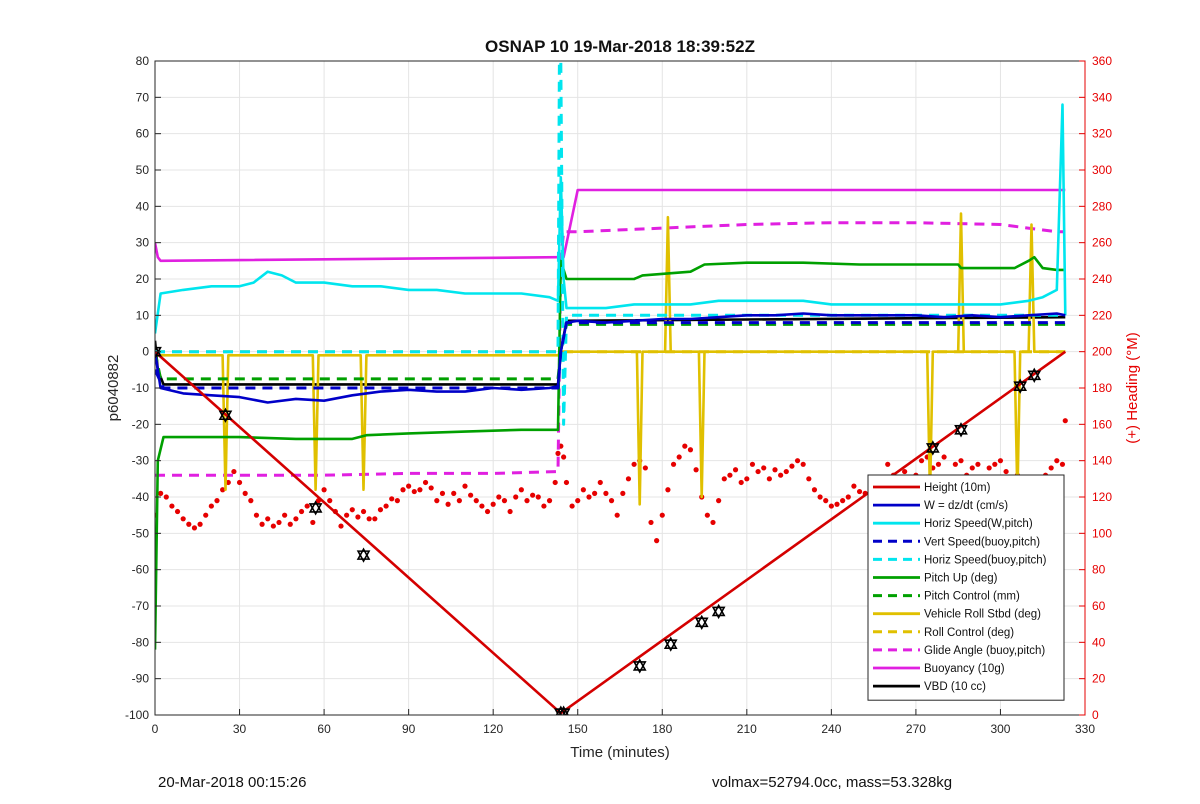 Image resolution: width=1200 pixels, height=804 pixels. Describe the element at coordinates (1102, 97) in the screenshot. I see `y-right-tick-label: 340` at that location.